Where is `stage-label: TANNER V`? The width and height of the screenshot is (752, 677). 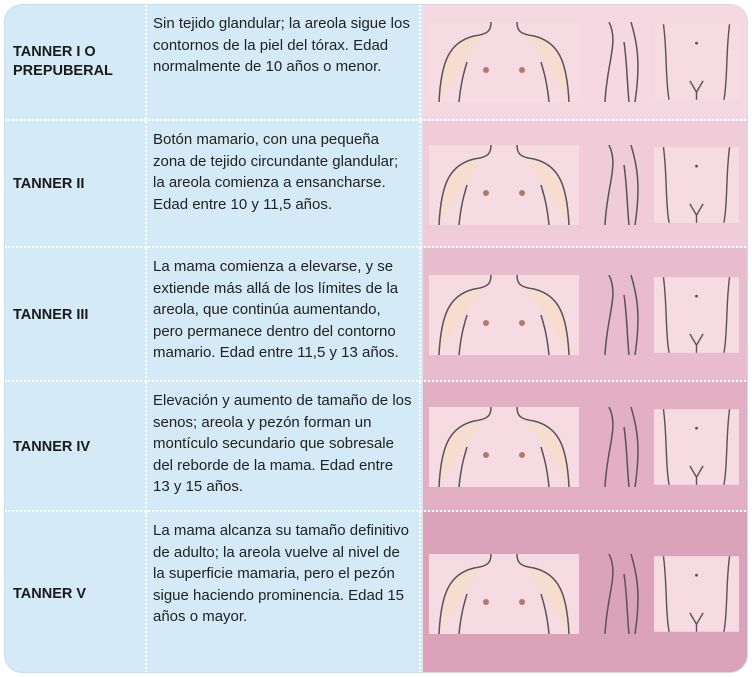
stage-label: TANNER V is located at coordinates (50, 593).